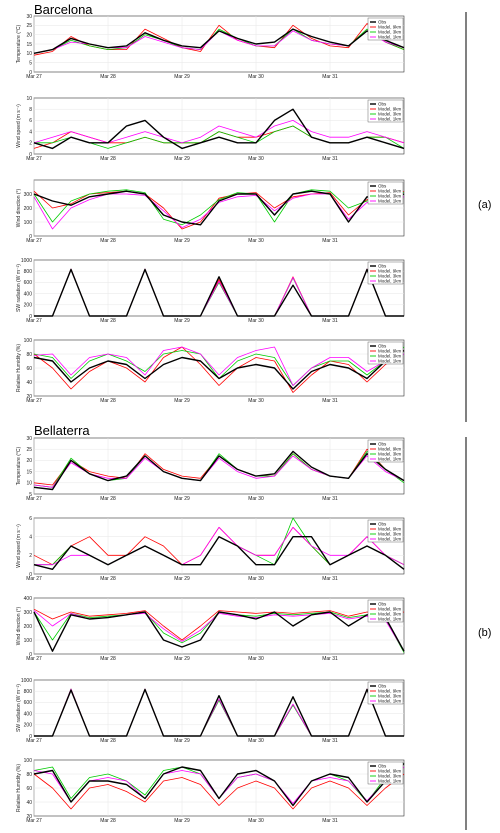 The width and height of the screenshot is (500, 833). What do you see at coordinates (484, 205) in the screenshot?
I see `panel-label-a: (a)` at bounding box center [484, 205].